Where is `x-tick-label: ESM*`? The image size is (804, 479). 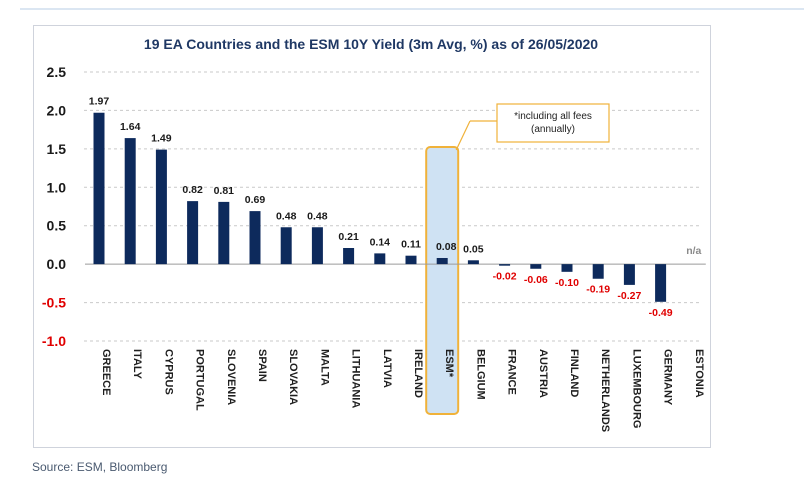 x-tick-label: ESM* is located at coordinates (449, 363).